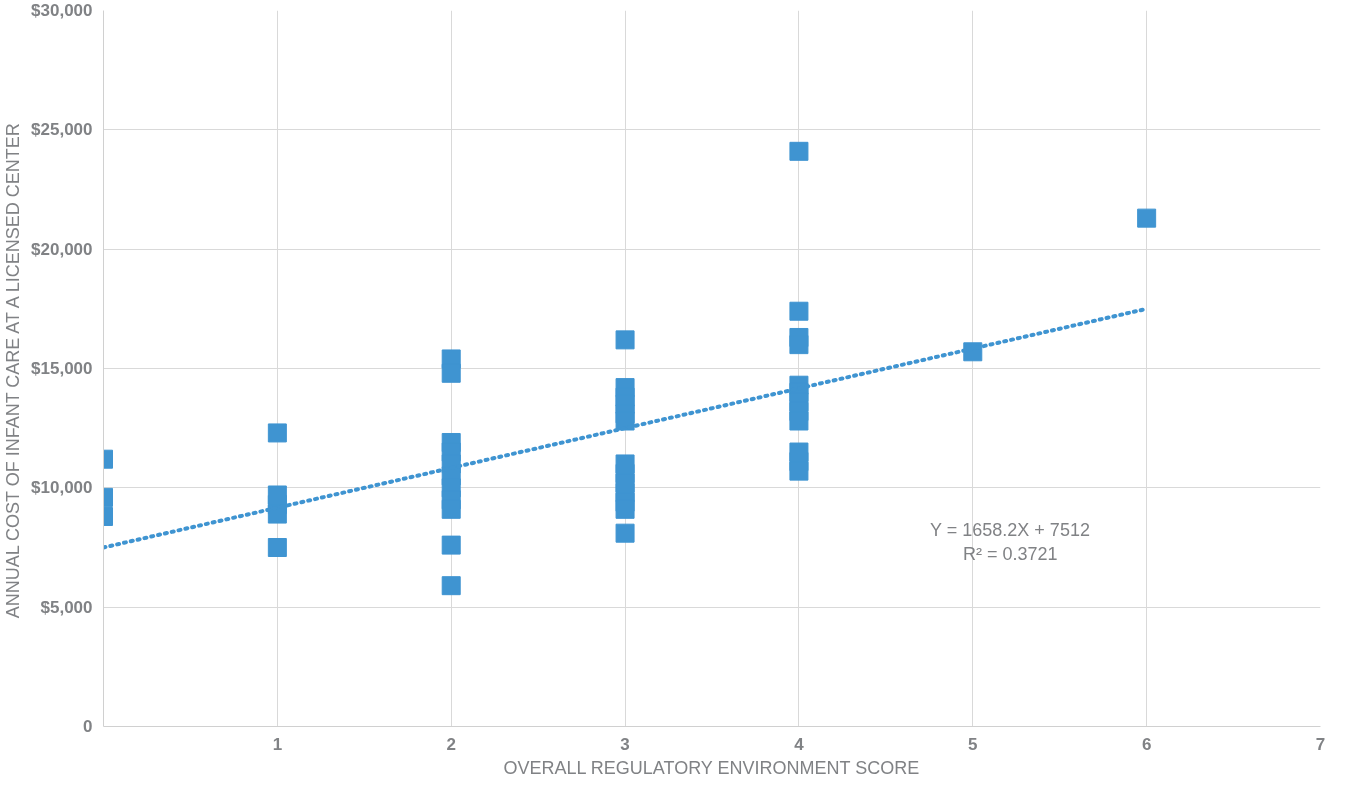 The width and height of the screenshot is (1346, 787). Describe the element at coordinates (1320, 744) in the screenshot. I see `x-tick-label: 7` at that location.